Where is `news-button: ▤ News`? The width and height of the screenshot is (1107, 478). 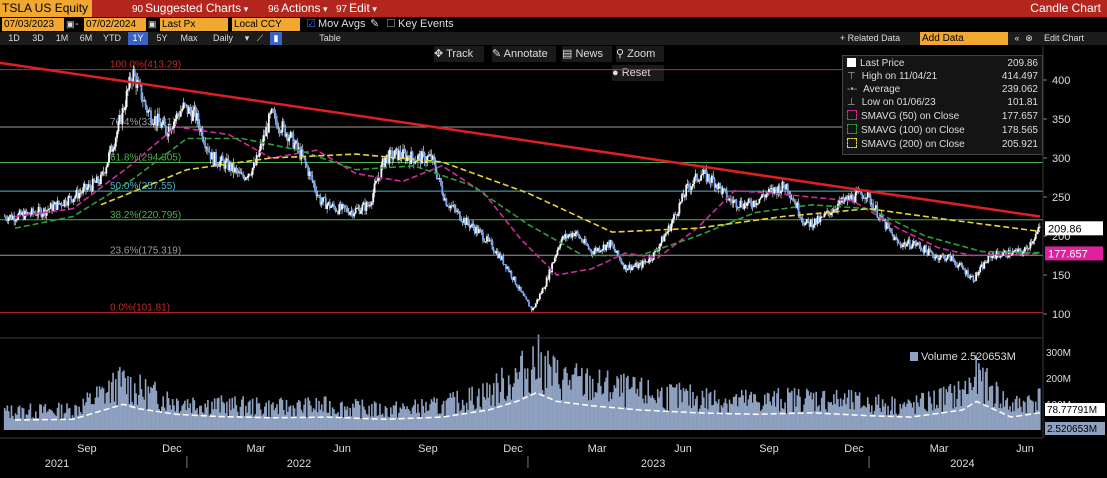
news-button: ▤ News is located at coordinates (587, 54).